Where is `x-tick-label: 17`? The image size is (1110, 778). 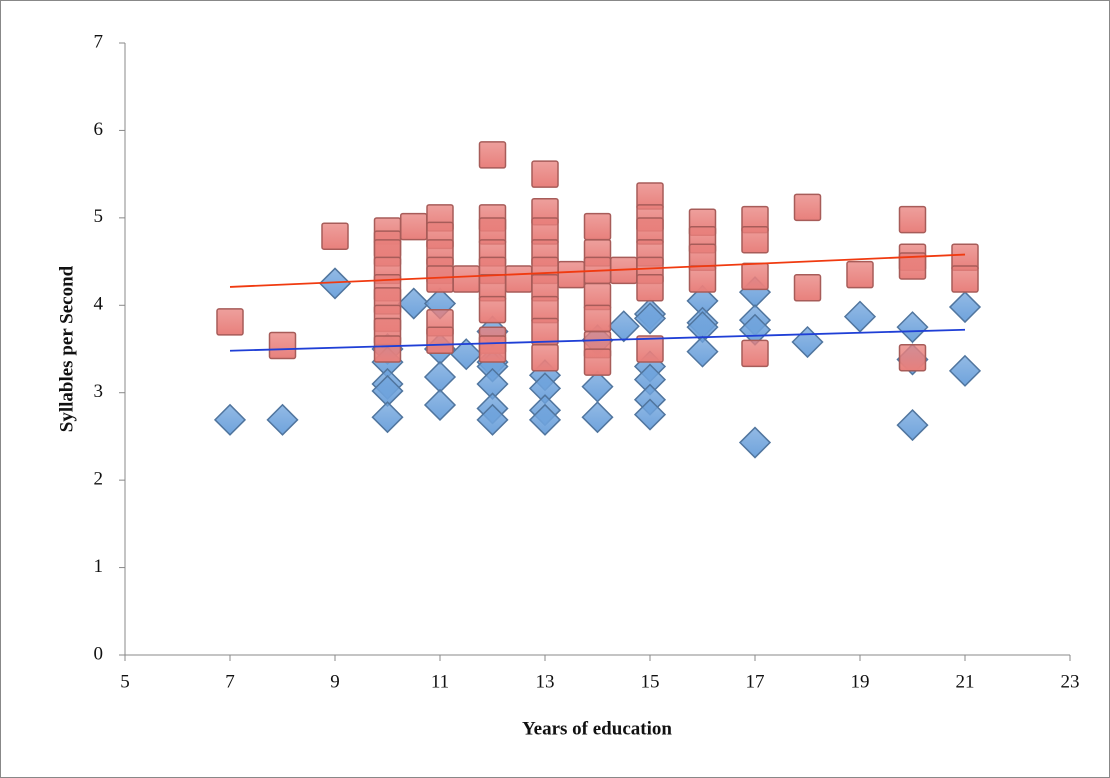 x-tick-label: 17 is located at coordinates (755, 681).